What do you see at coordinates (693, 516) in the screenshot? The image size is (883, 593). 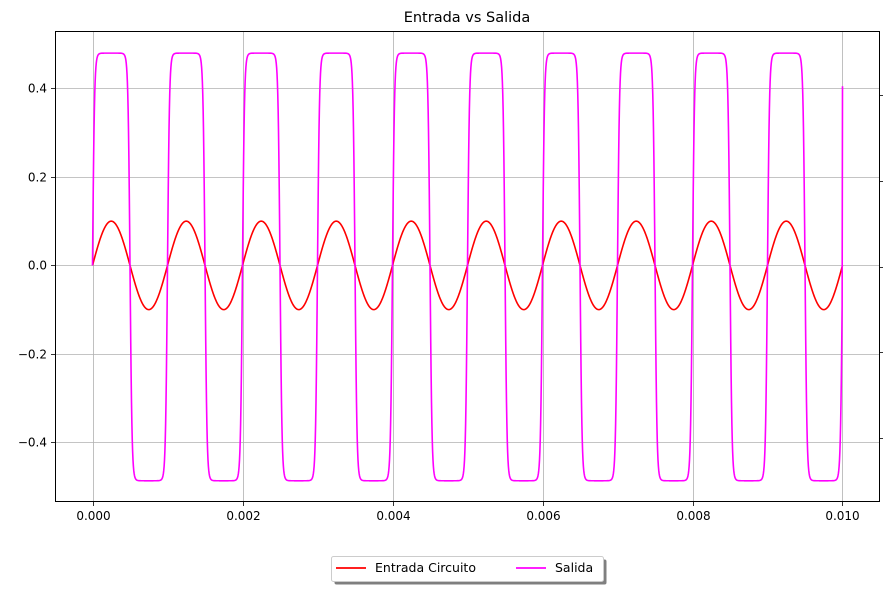 I see `x-tick-label: 0.008` at bounding box center [693, 516].